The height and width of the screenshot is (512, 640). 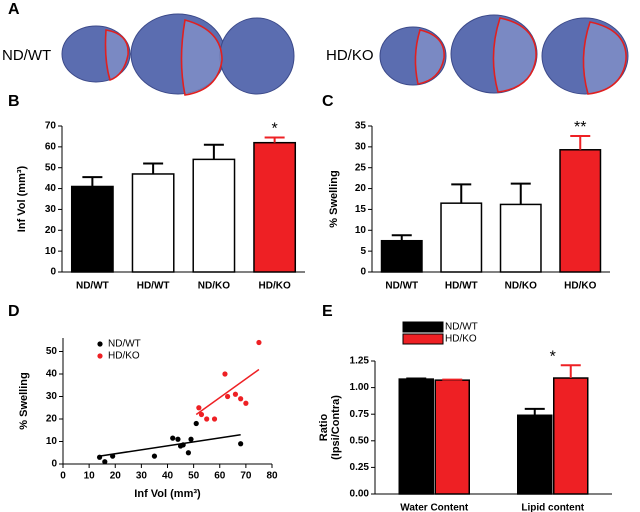 What do you see at coordinates (336, 427) in the screenshot?
I see `y-axis-title: (Ipsi/Contra)` at bounding box center [336, 427].